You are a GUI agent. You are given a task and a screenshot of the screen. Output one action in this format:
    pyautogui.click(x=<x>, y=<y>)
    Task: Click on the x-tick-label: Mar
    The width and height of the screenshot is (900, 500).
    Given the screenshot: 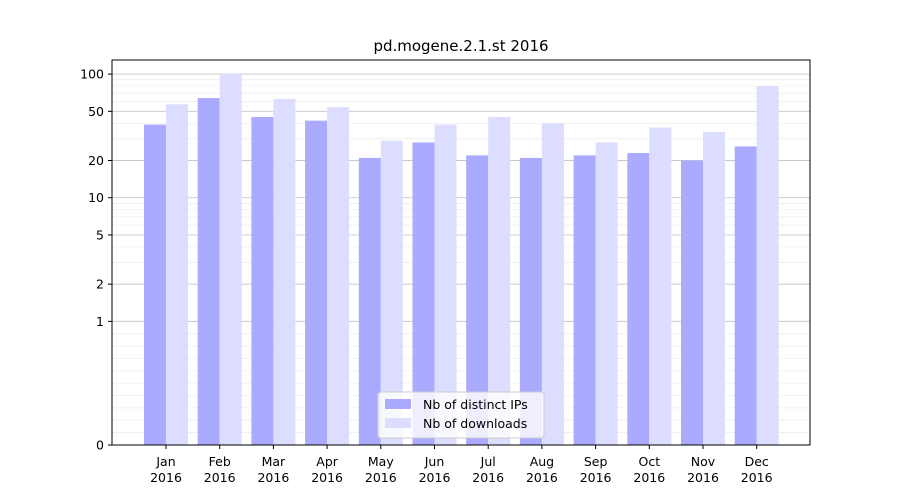 What is the action you would take?
    pyautogui.click(x=274, y=461)
    